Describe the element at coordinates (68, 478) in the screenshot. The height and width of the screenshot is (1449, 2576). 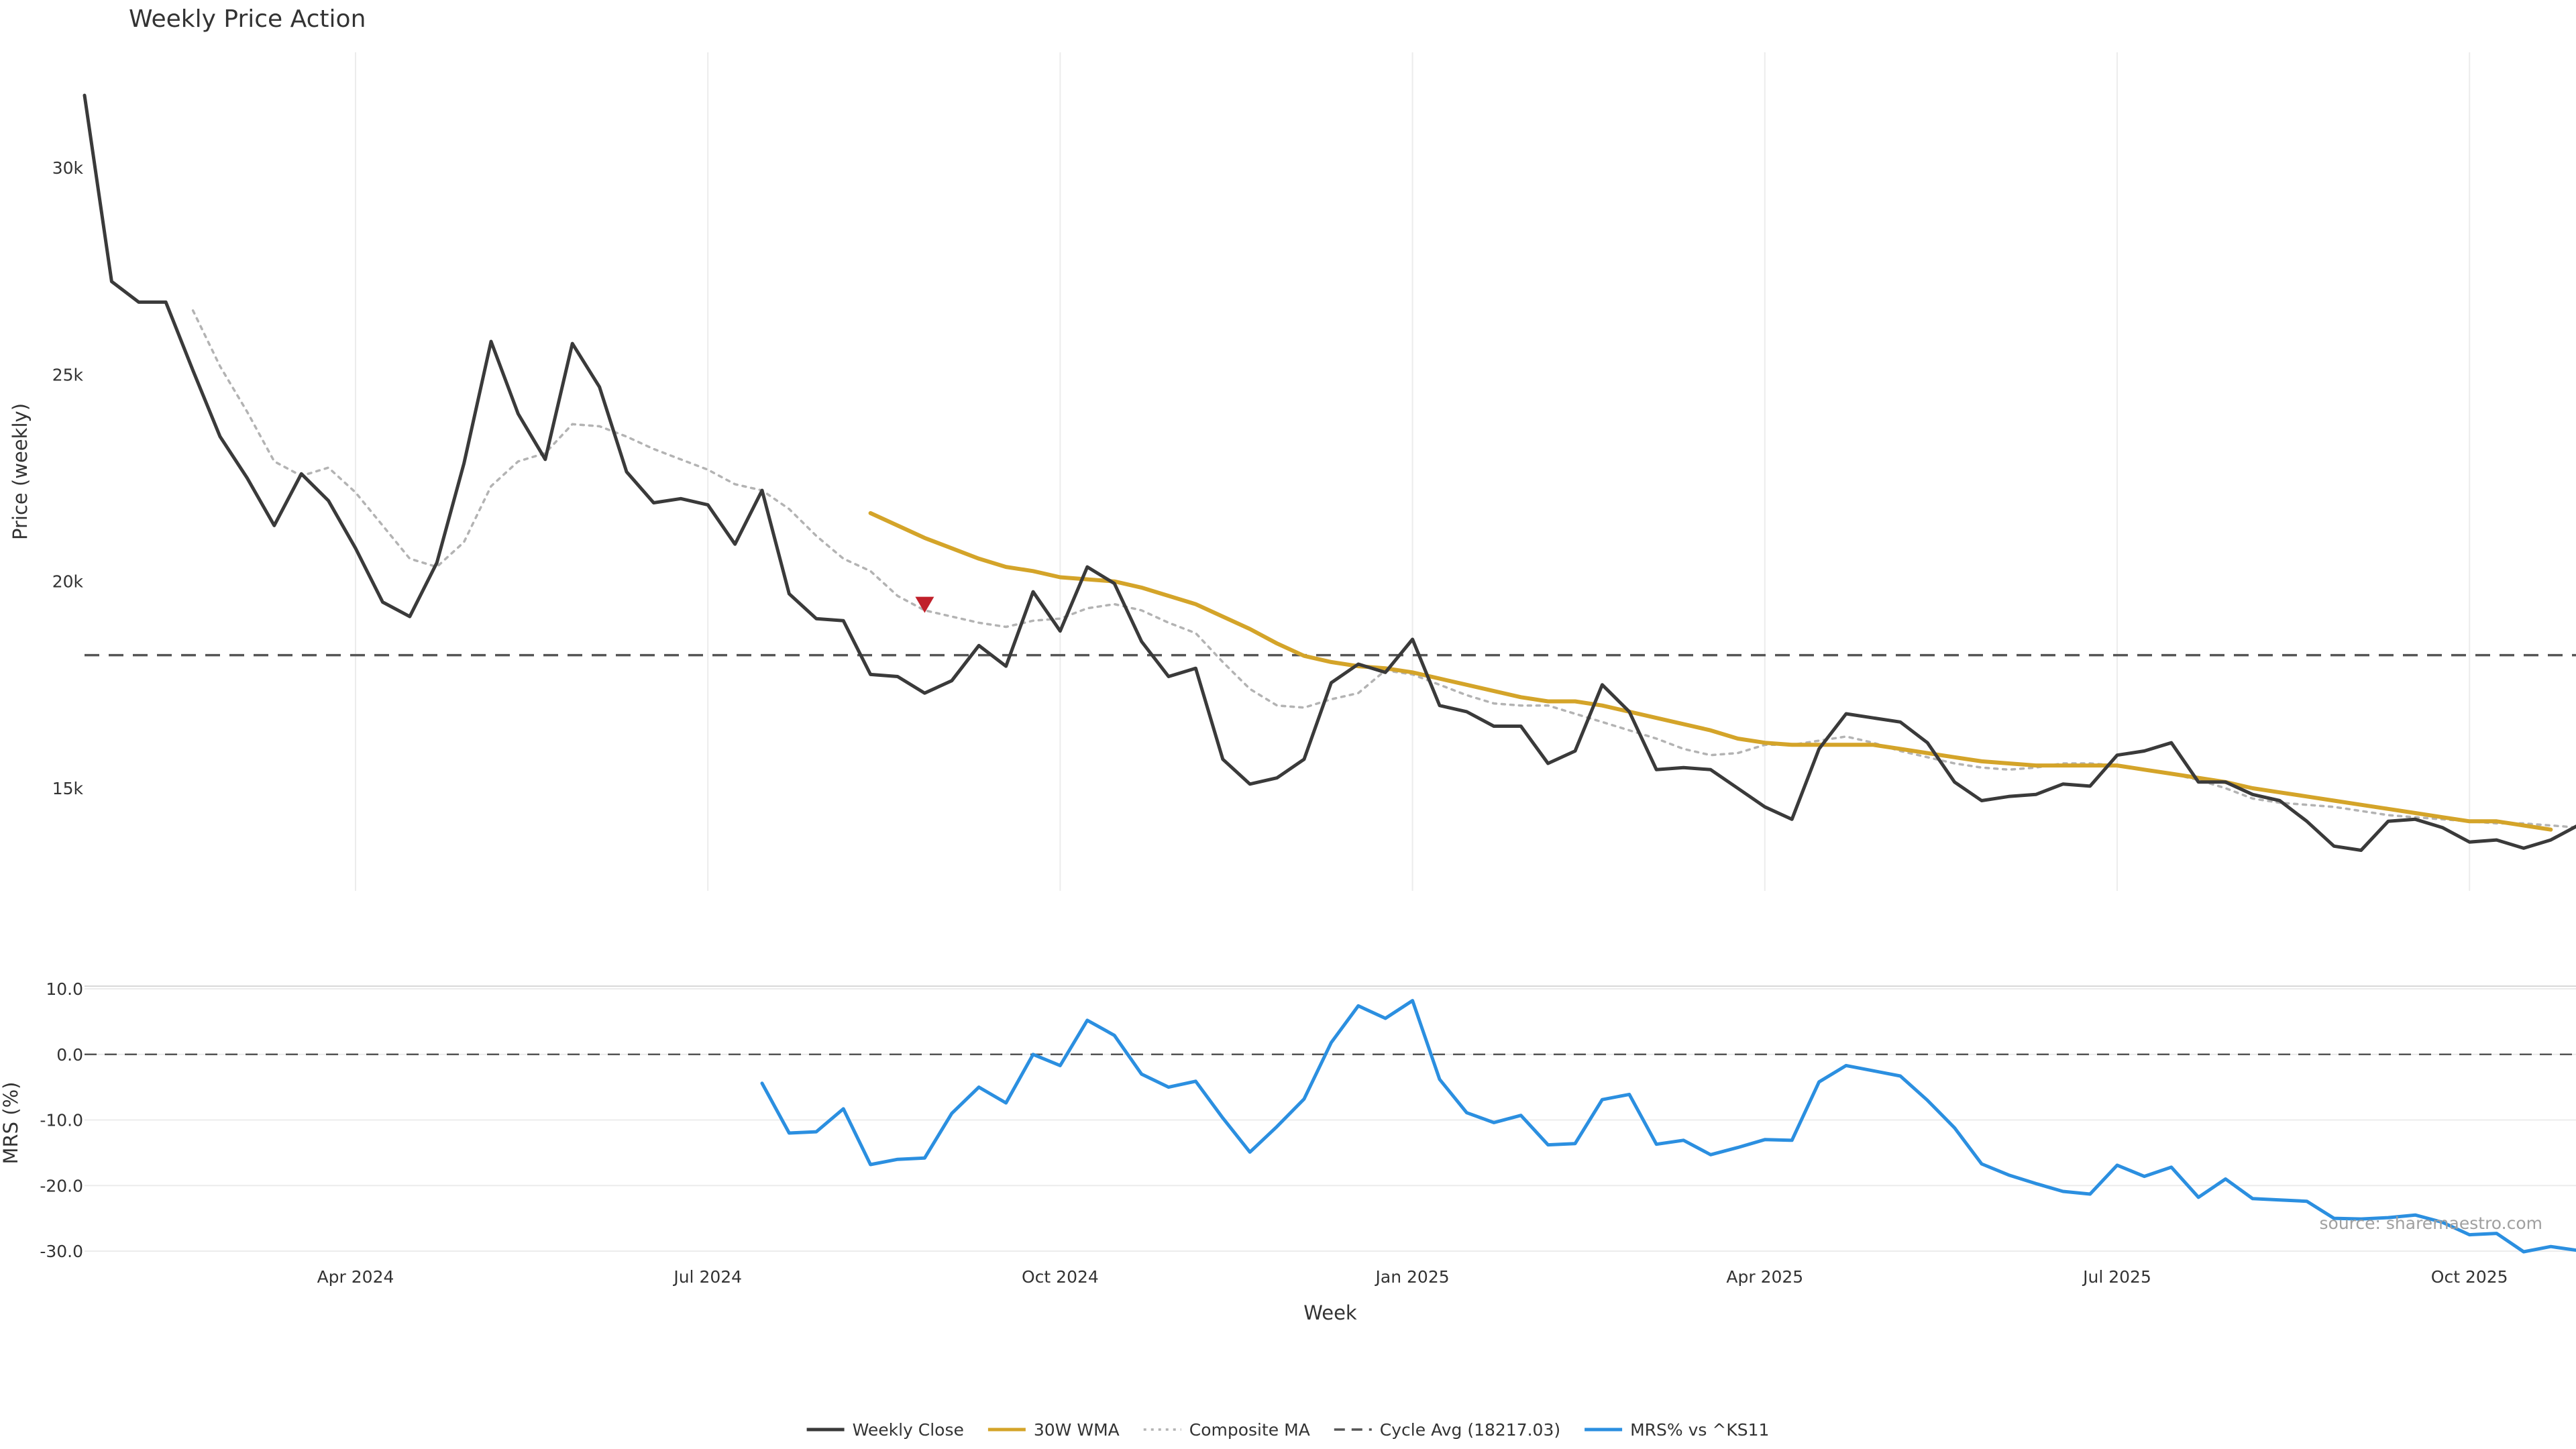
I see `price-y-axis: 15k 20k 25k 30k` at that location.